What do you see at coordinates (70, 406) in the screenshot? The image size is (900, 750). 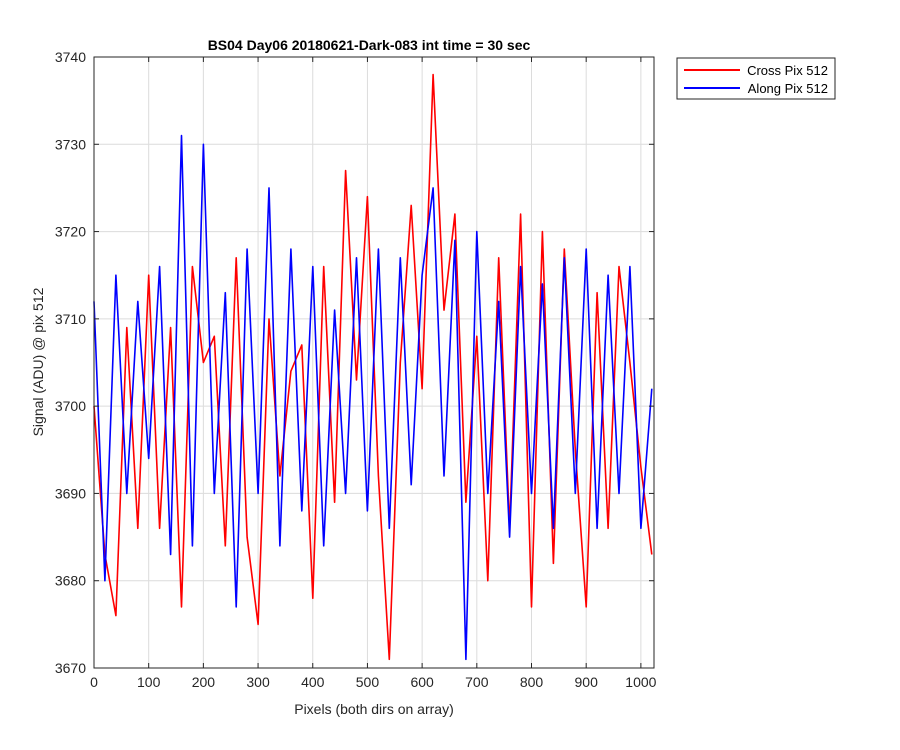 I see `y-tick-label: 3700` at bounding box center [70, 406].